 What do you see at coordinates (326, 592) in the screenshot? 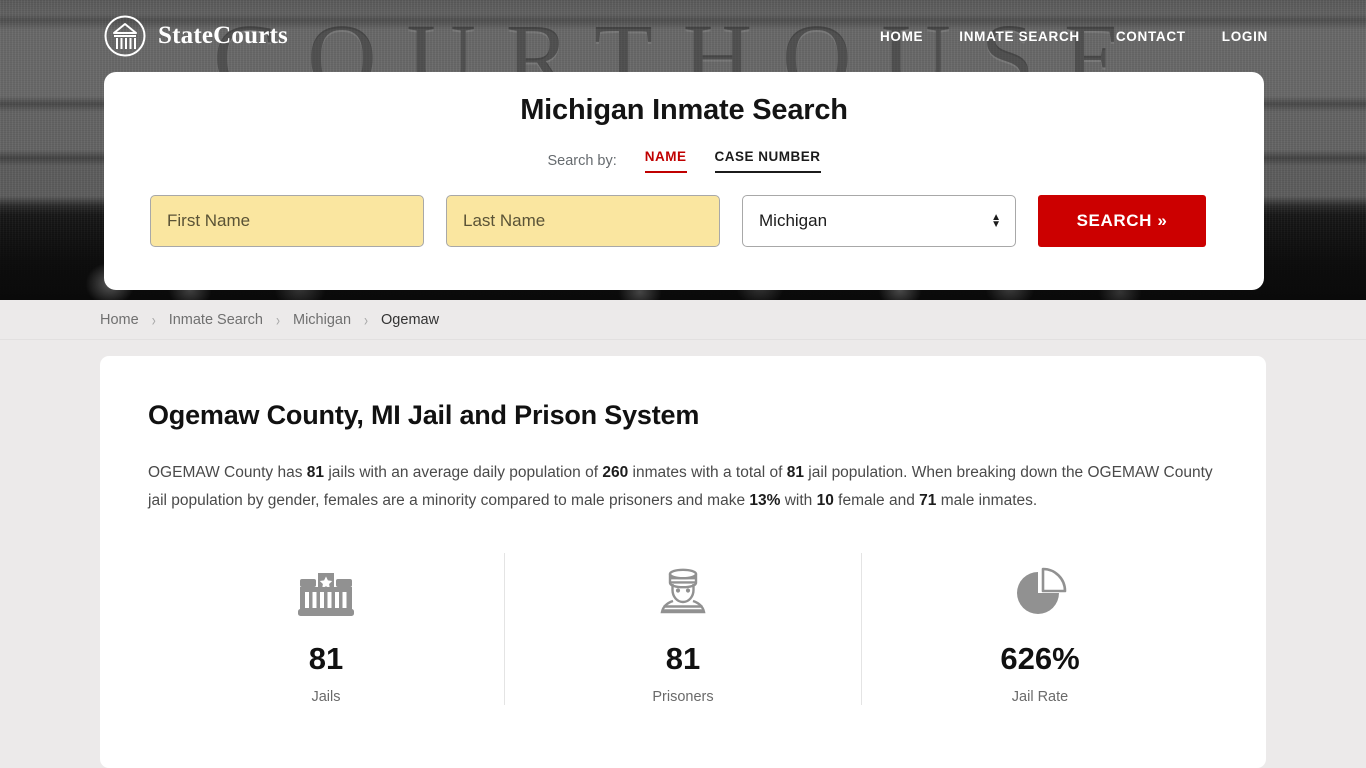
I see `jail-building-icon` at bounding box center [326, 592].